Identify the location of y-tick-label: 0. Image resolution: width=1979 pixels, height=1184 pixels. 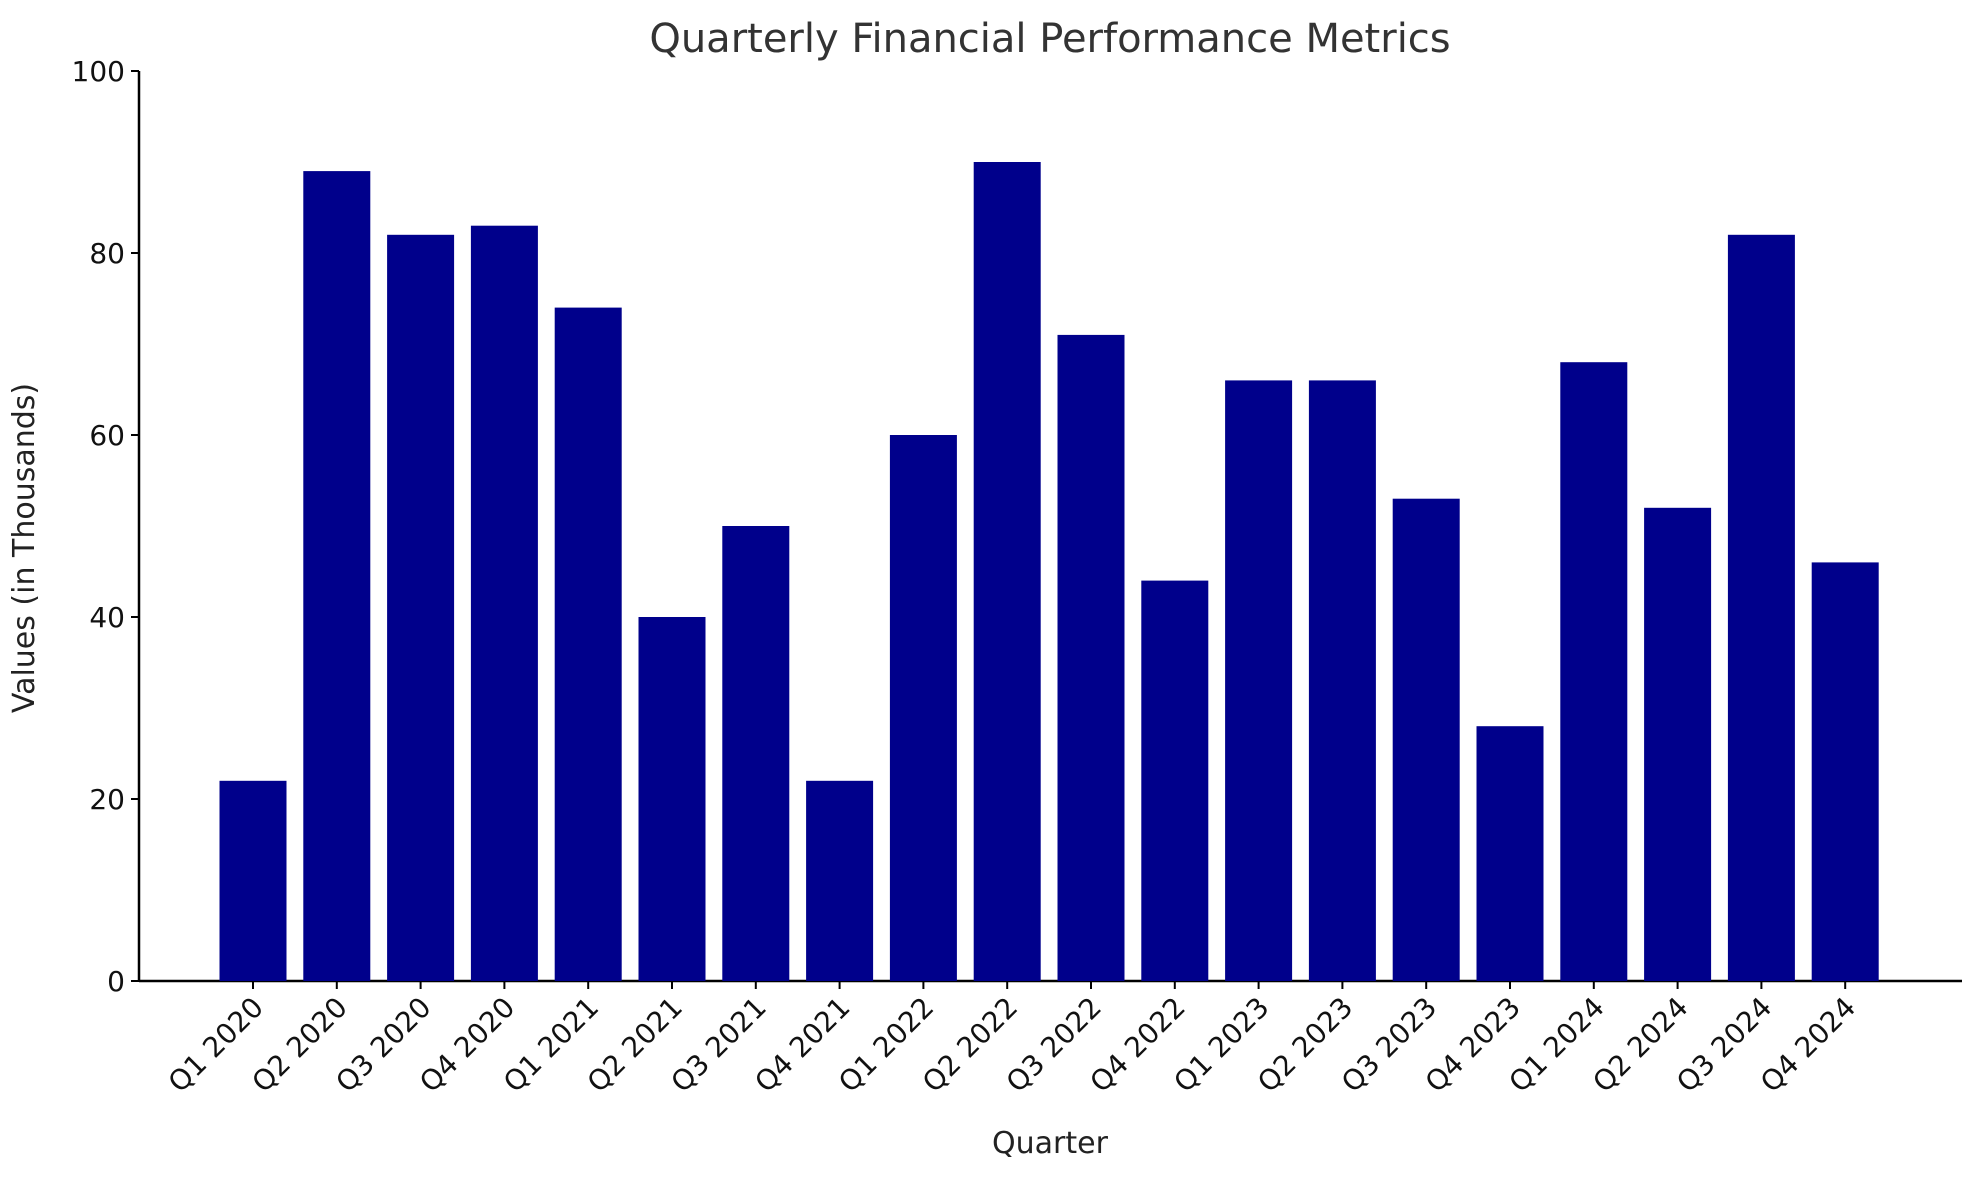
(116, 981).